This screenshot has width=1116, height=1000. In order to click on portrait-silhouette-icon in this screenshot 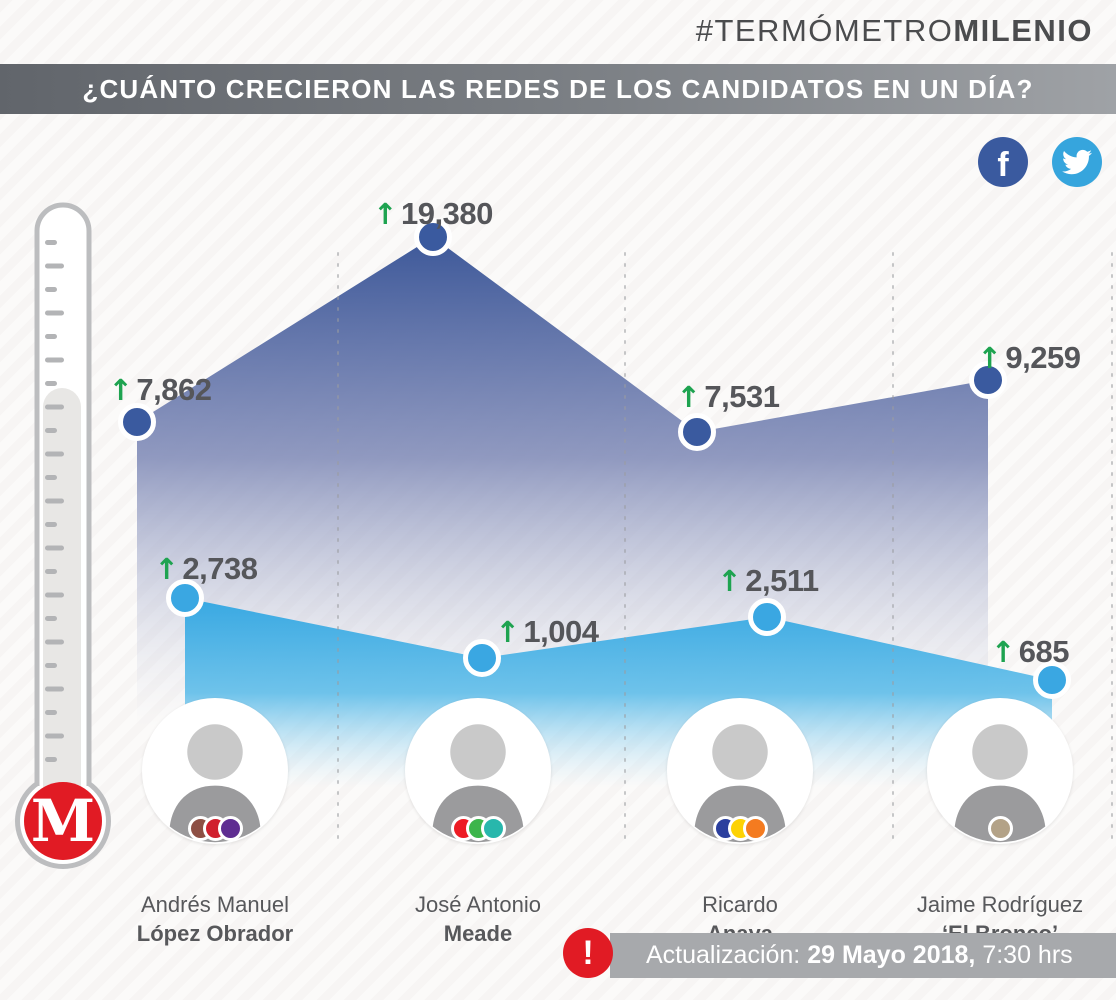, I will do `click(1000, 783)`.